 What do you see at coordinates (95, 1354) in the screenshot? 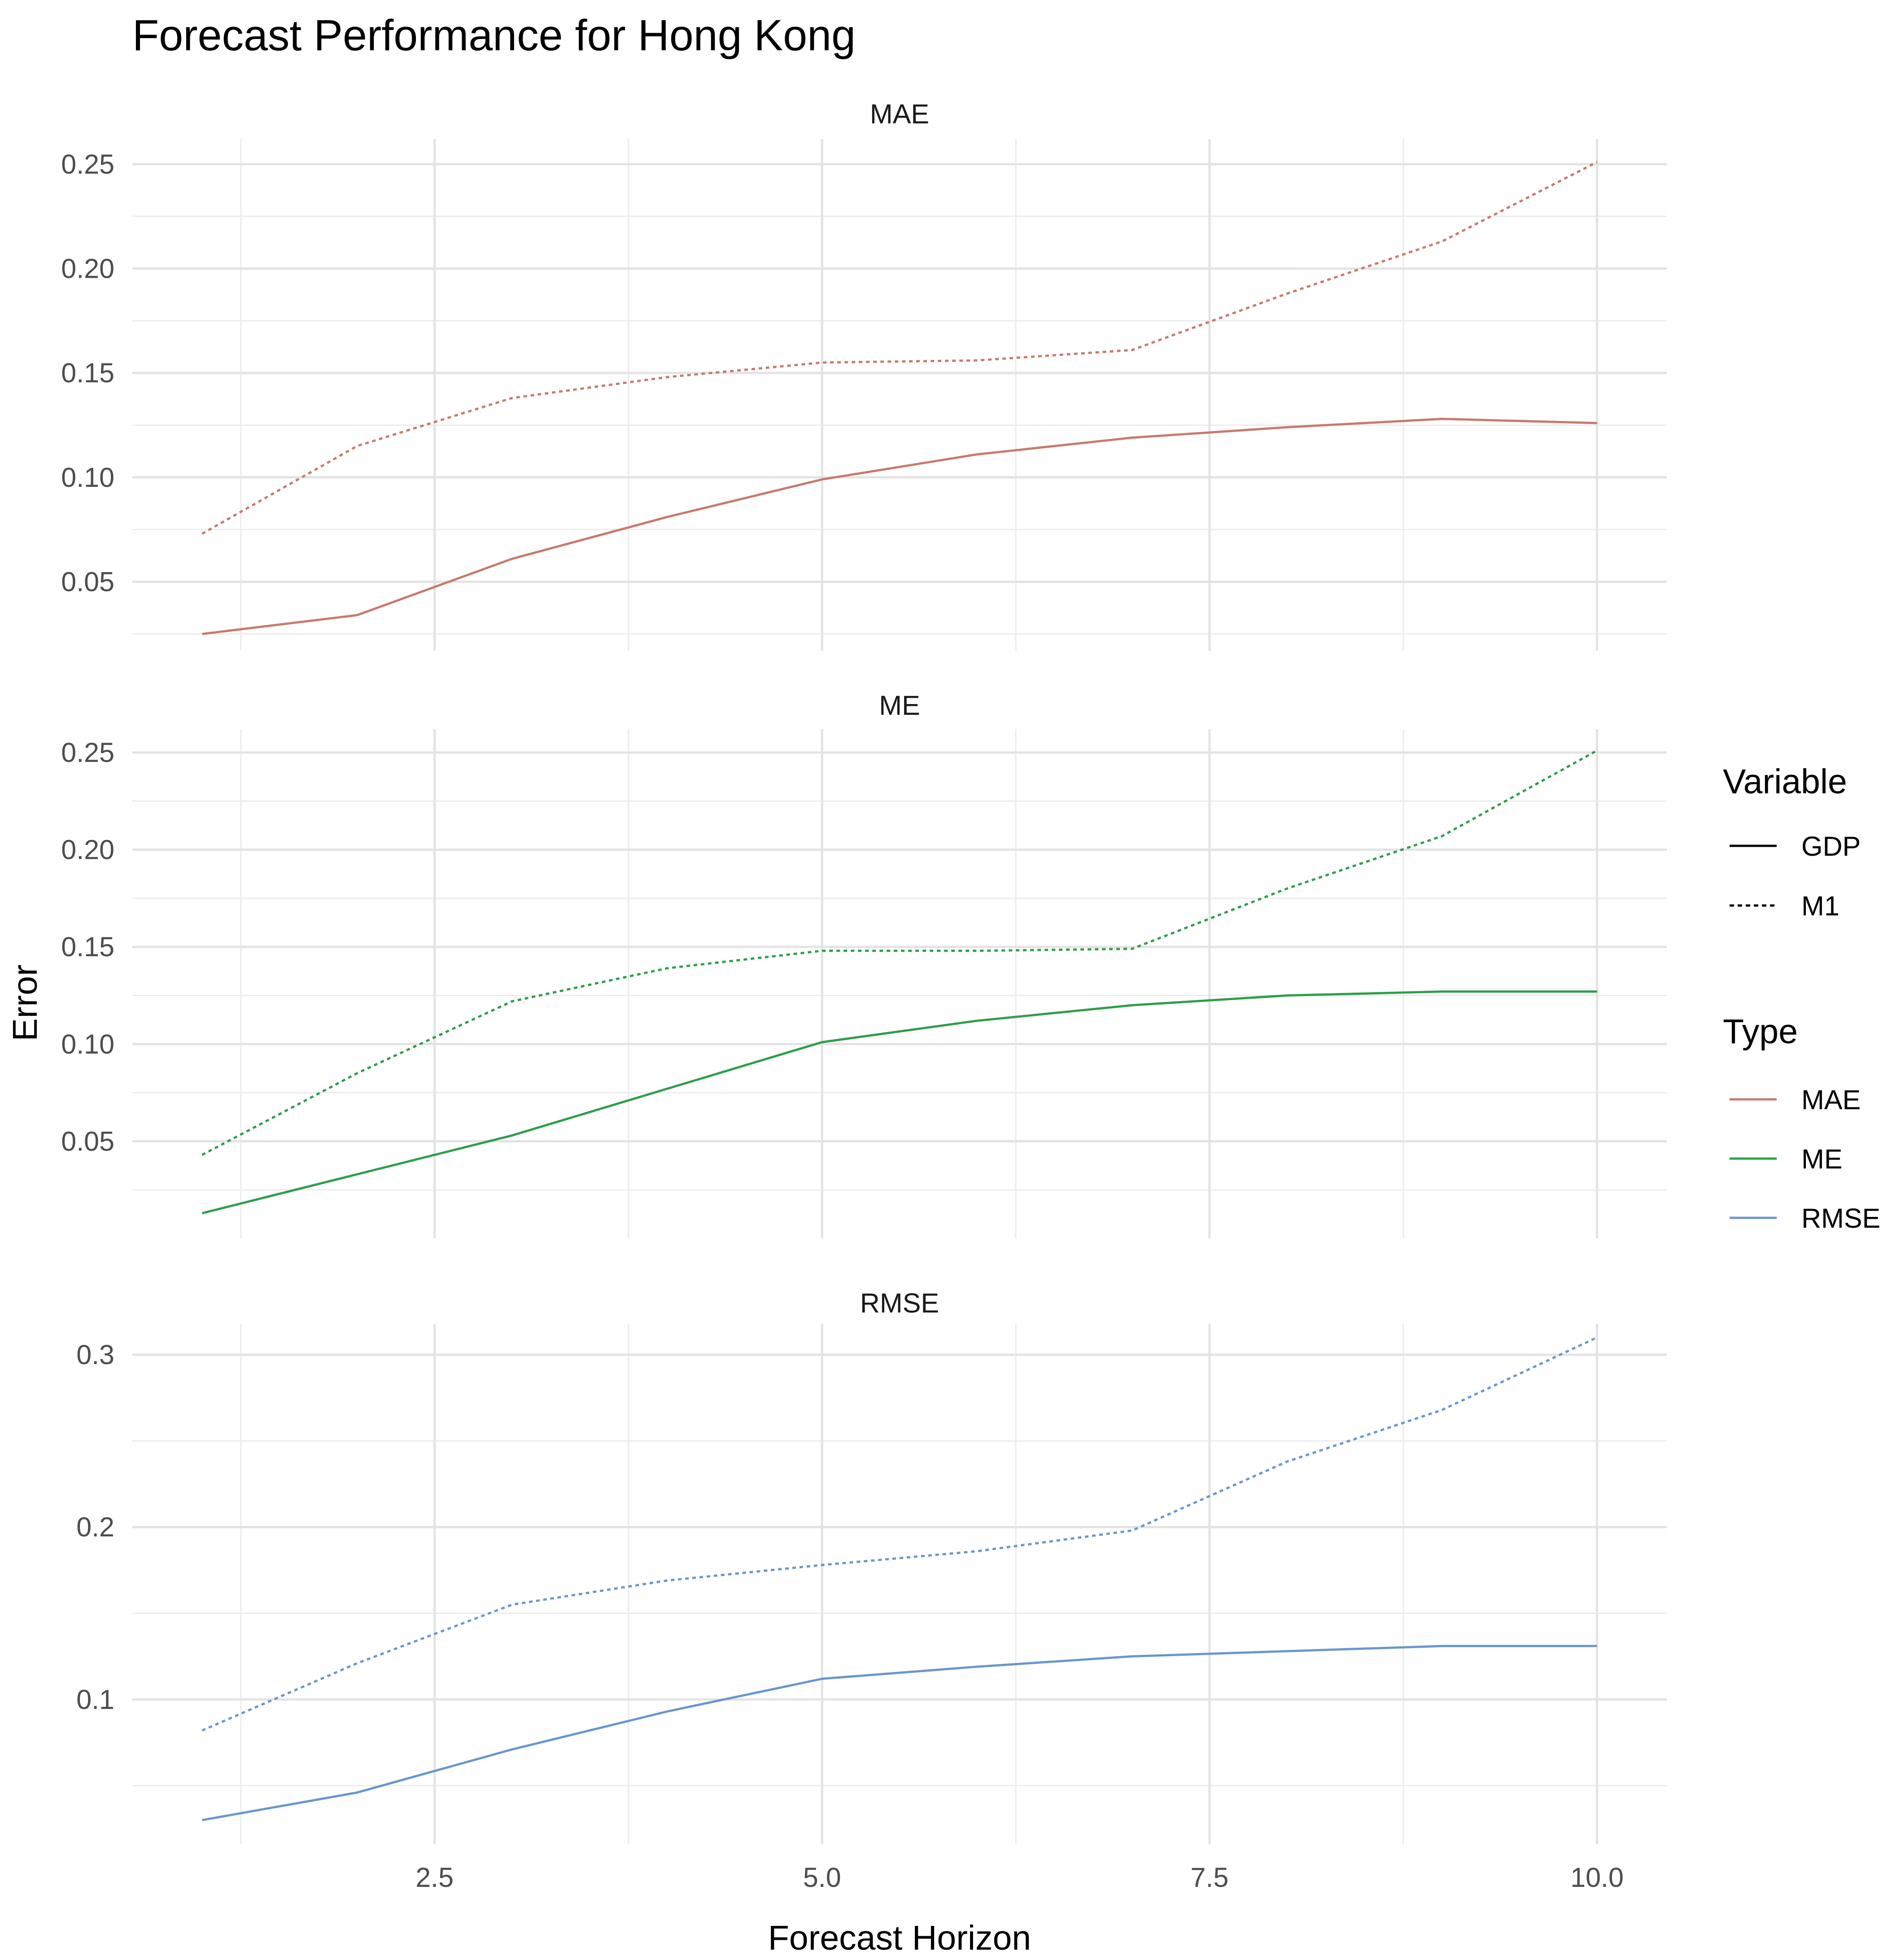
I see `y-tick-label: 0.3` at bounding box center [95, 1354].